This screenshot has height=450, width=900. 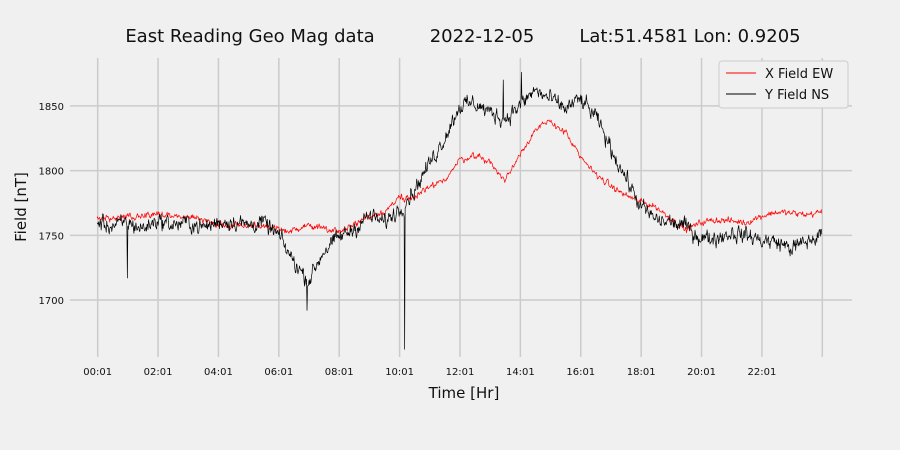 I want to click on legend: X Field EW Y Field NS, so click(x=783, y=84).